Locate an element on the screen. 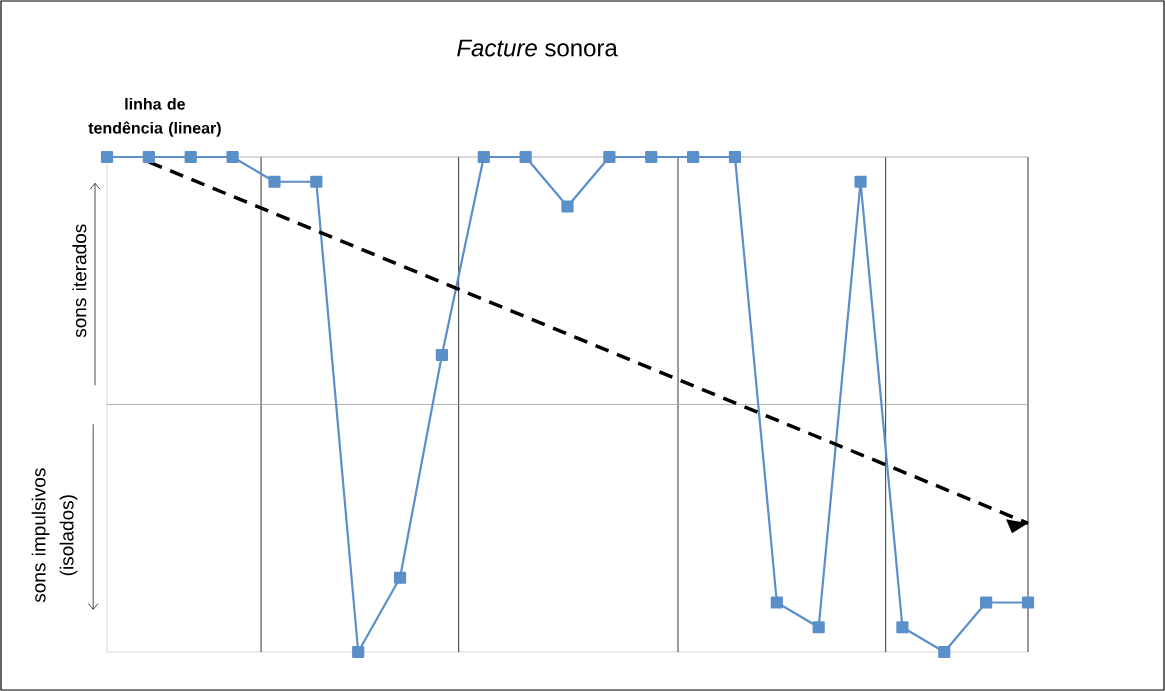  text: sons iterados is located at coordinates (79, 281).